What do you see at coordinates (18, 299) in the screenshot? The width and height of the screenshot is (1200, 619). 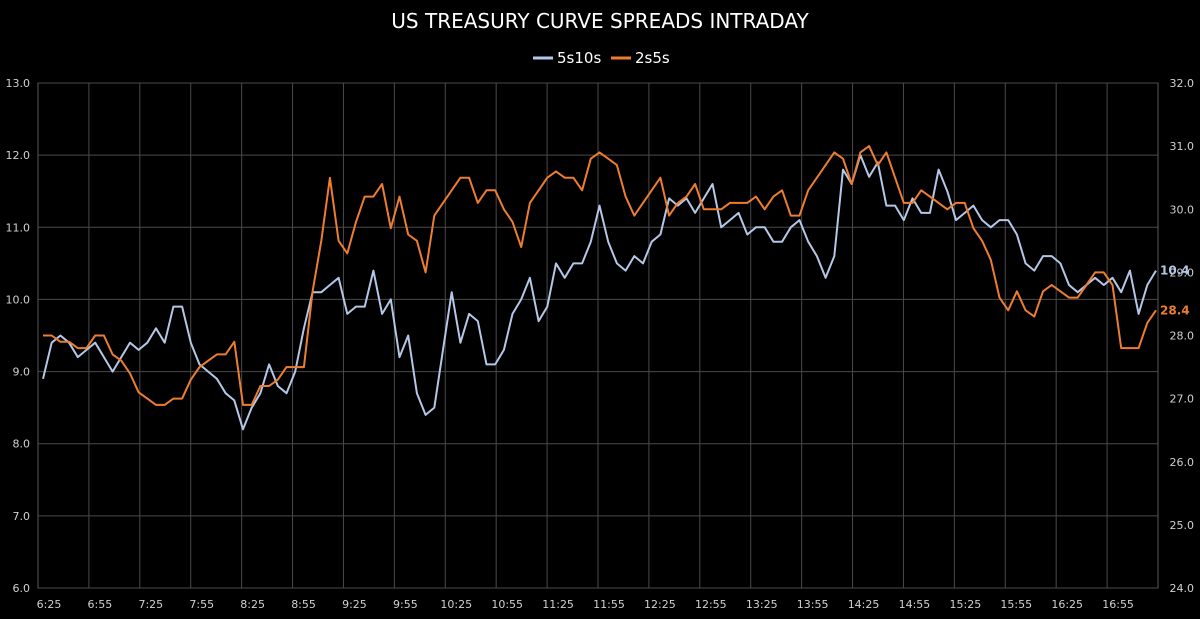 I see `y-left-tick-label: 10.0` at bounding box center [18, 299].